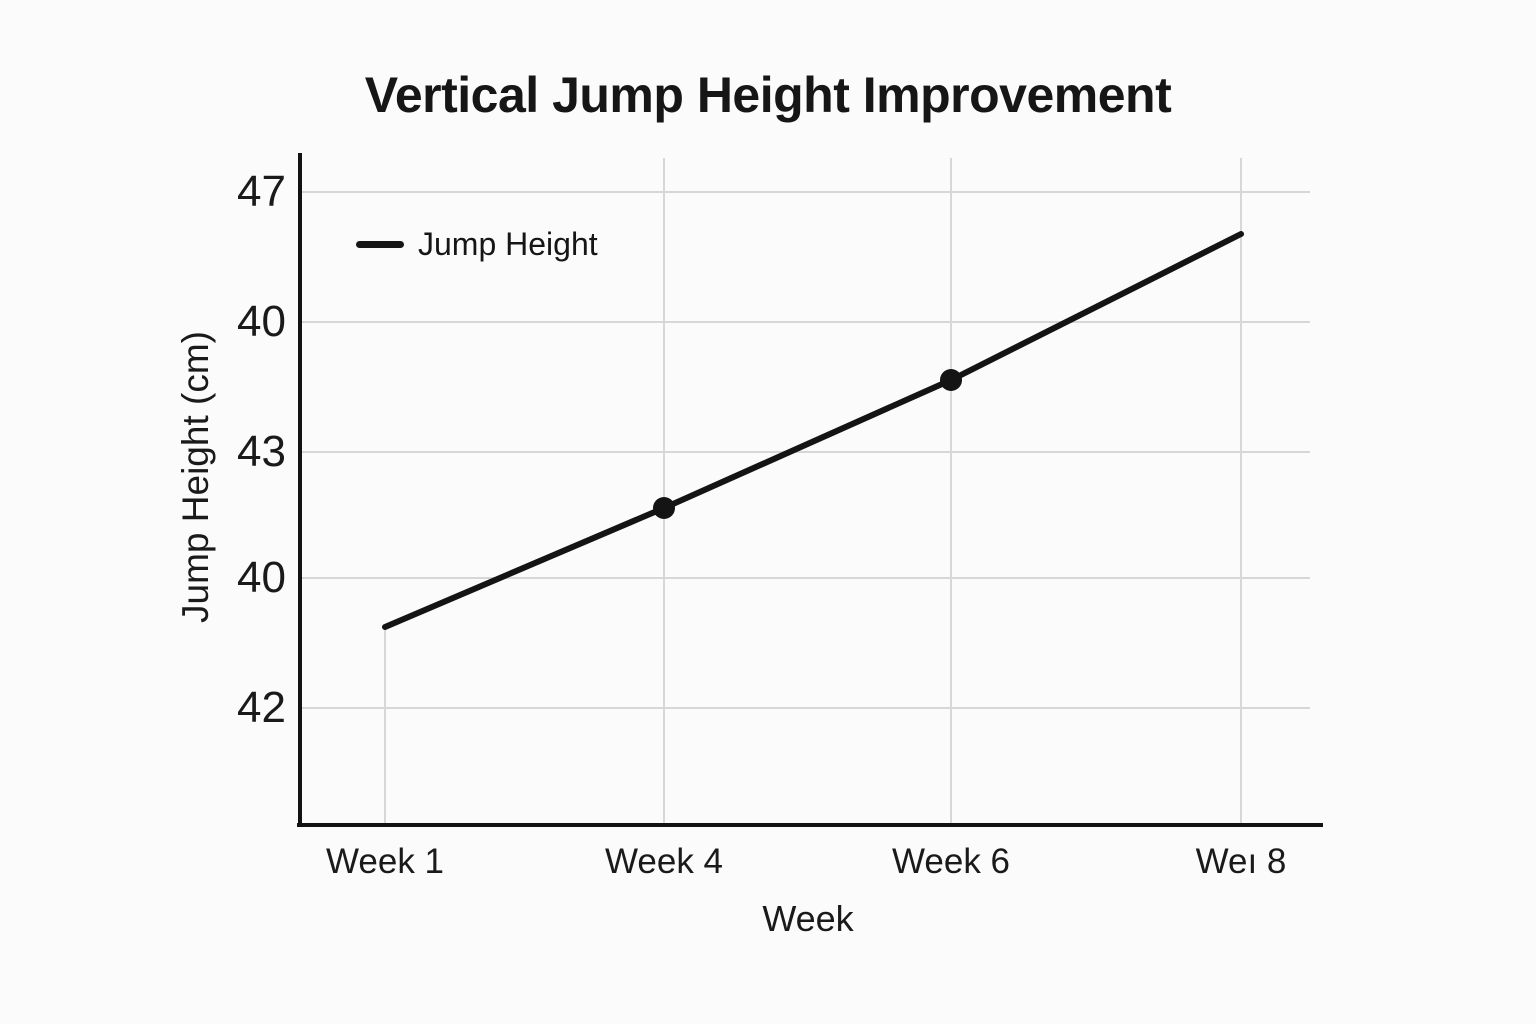  I want to click on x-tick-label: Week 6, so click(951, 861).